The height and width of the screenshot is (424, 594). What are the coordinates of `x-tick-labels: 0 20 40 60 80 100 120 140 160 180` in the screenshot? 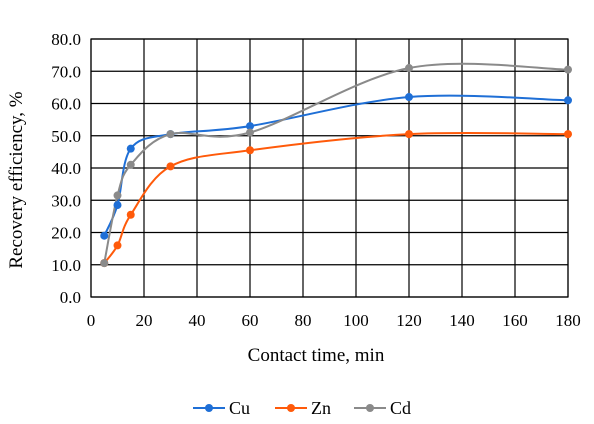 It's located at (334, 320).